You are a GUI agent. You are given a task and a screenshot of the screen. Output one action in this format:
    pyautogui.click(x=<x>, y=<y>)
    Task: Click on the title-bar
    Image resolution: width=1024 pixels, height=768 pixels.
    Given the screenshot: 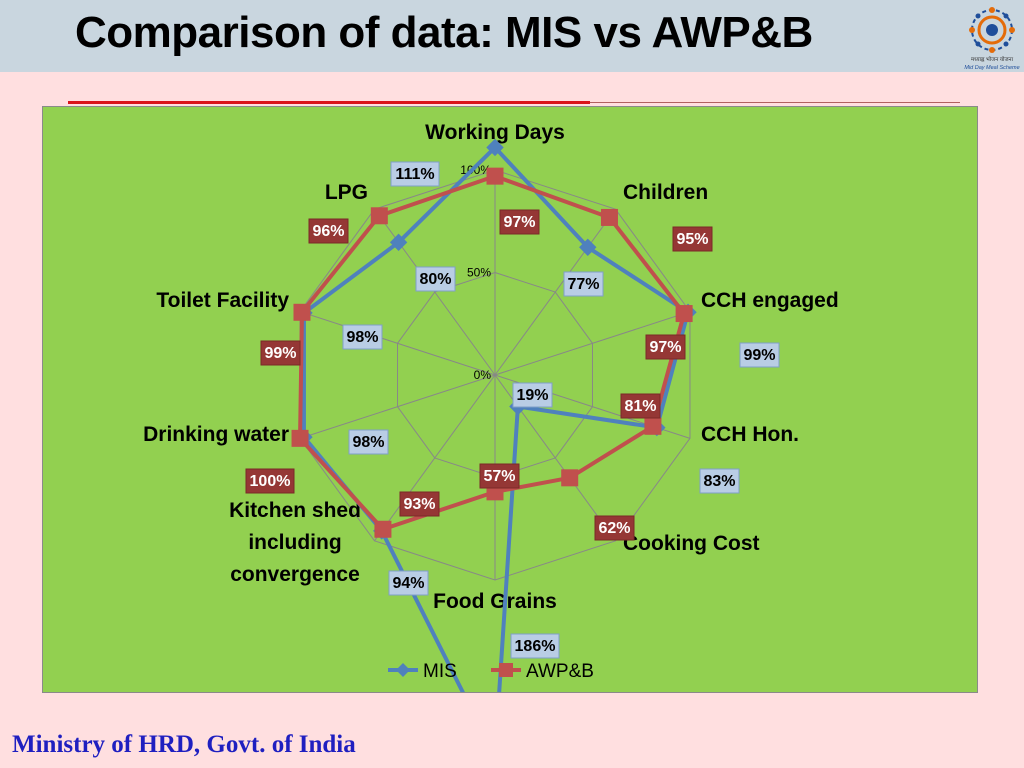 What is the action you would take?
    pyautogui.click(x=512, y=36)
    